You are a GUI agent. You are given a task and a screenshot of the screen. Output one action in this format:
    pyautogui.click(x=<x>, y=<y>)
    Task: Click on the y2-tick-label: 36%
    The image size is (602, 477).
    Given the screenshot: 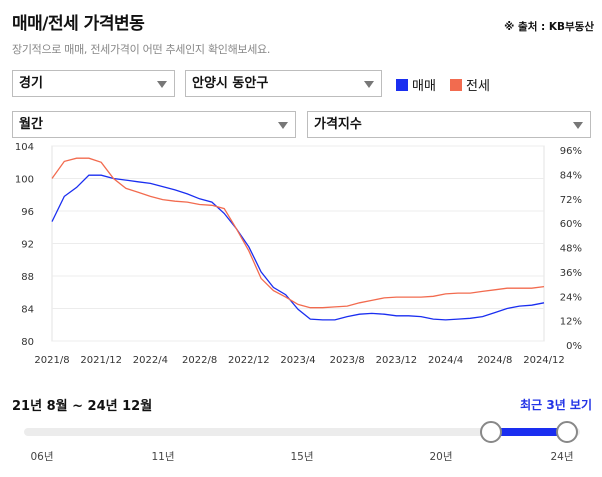 What is the action you would take?
    pyautogui.click(x=571, y=273)
    